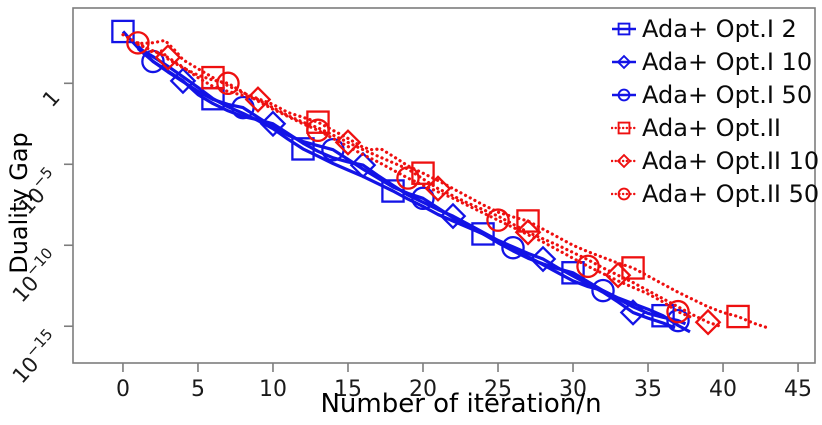 This screenshot has width=822, height=425. I want to click on x-tick-label: 5, so click(198, 389).